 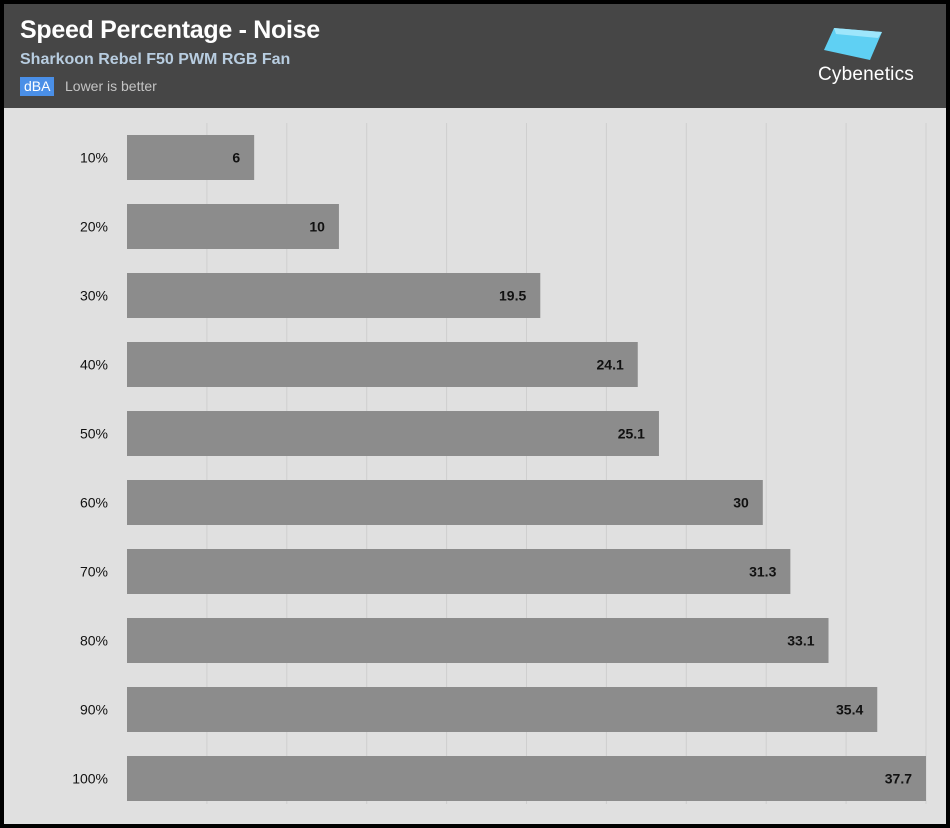 What do you see at coordinates (155, 59) in the screenshot?
I see `chart-subtitle: Sharkoon Rebel F50 PWM RGB Fan` at bounding box center [155, 59].